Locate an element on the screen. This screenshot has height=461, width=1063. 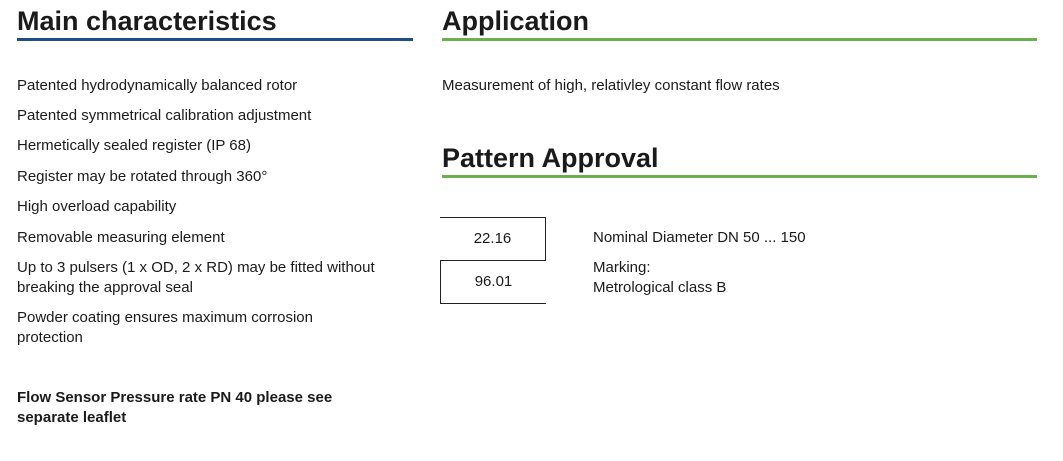
approval-code-box: 96.01 is located at coordinates (493, 282).